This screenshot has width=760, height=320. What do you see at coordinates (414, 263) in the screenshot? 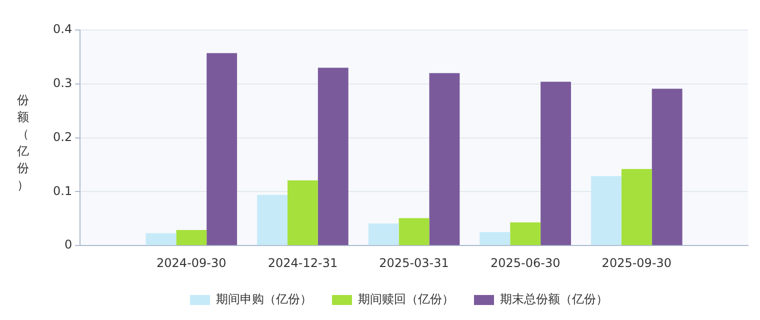
I see `x-tick-label: 2025-03-31` at bounding box center [414, 263].